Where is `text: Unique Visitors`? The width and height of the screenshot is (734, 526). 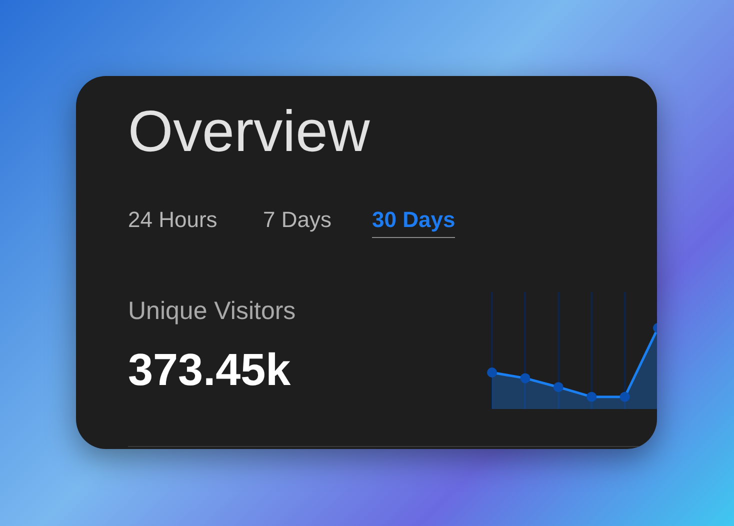 text: Unique Visitors is located at coordinates (212, 311).